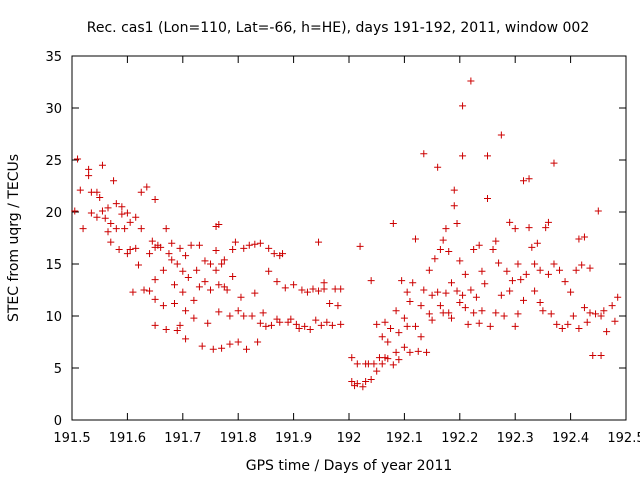 Image resolution: width=640 pixels, height=480 pixels. What do you see at coordinates (335, 109) in the screenshot?
I see `y-tick: 30` at bounding box center [335, 109].